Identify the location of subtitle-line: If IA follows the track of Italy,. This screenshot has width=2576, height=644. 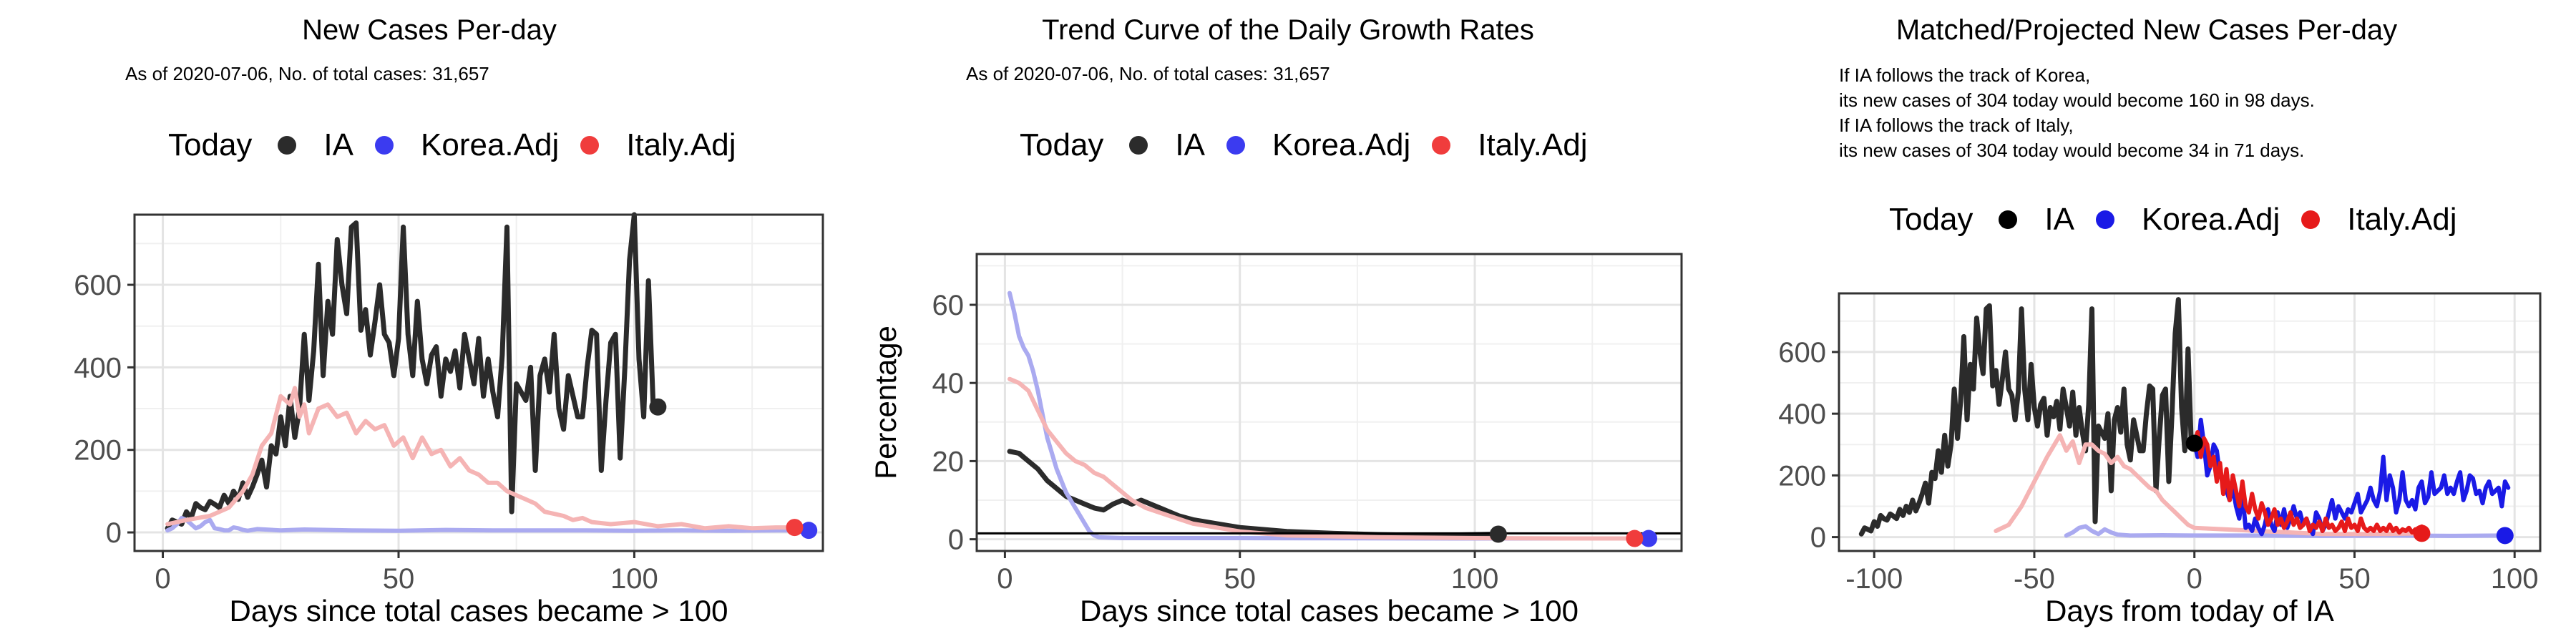
(1956, 125).